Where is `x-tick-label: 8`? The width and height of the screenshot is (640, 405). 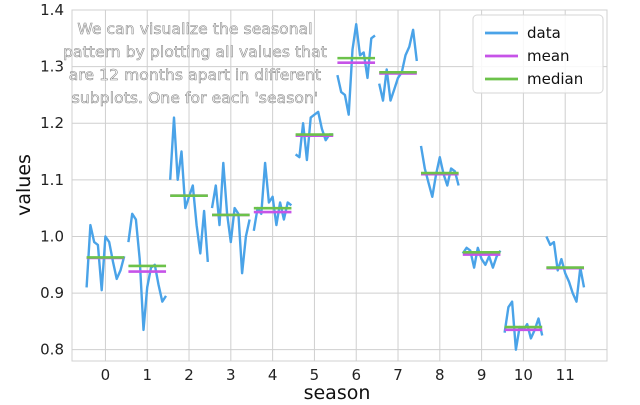
x-tick-label: 8 is located at coordinates (440, 375).